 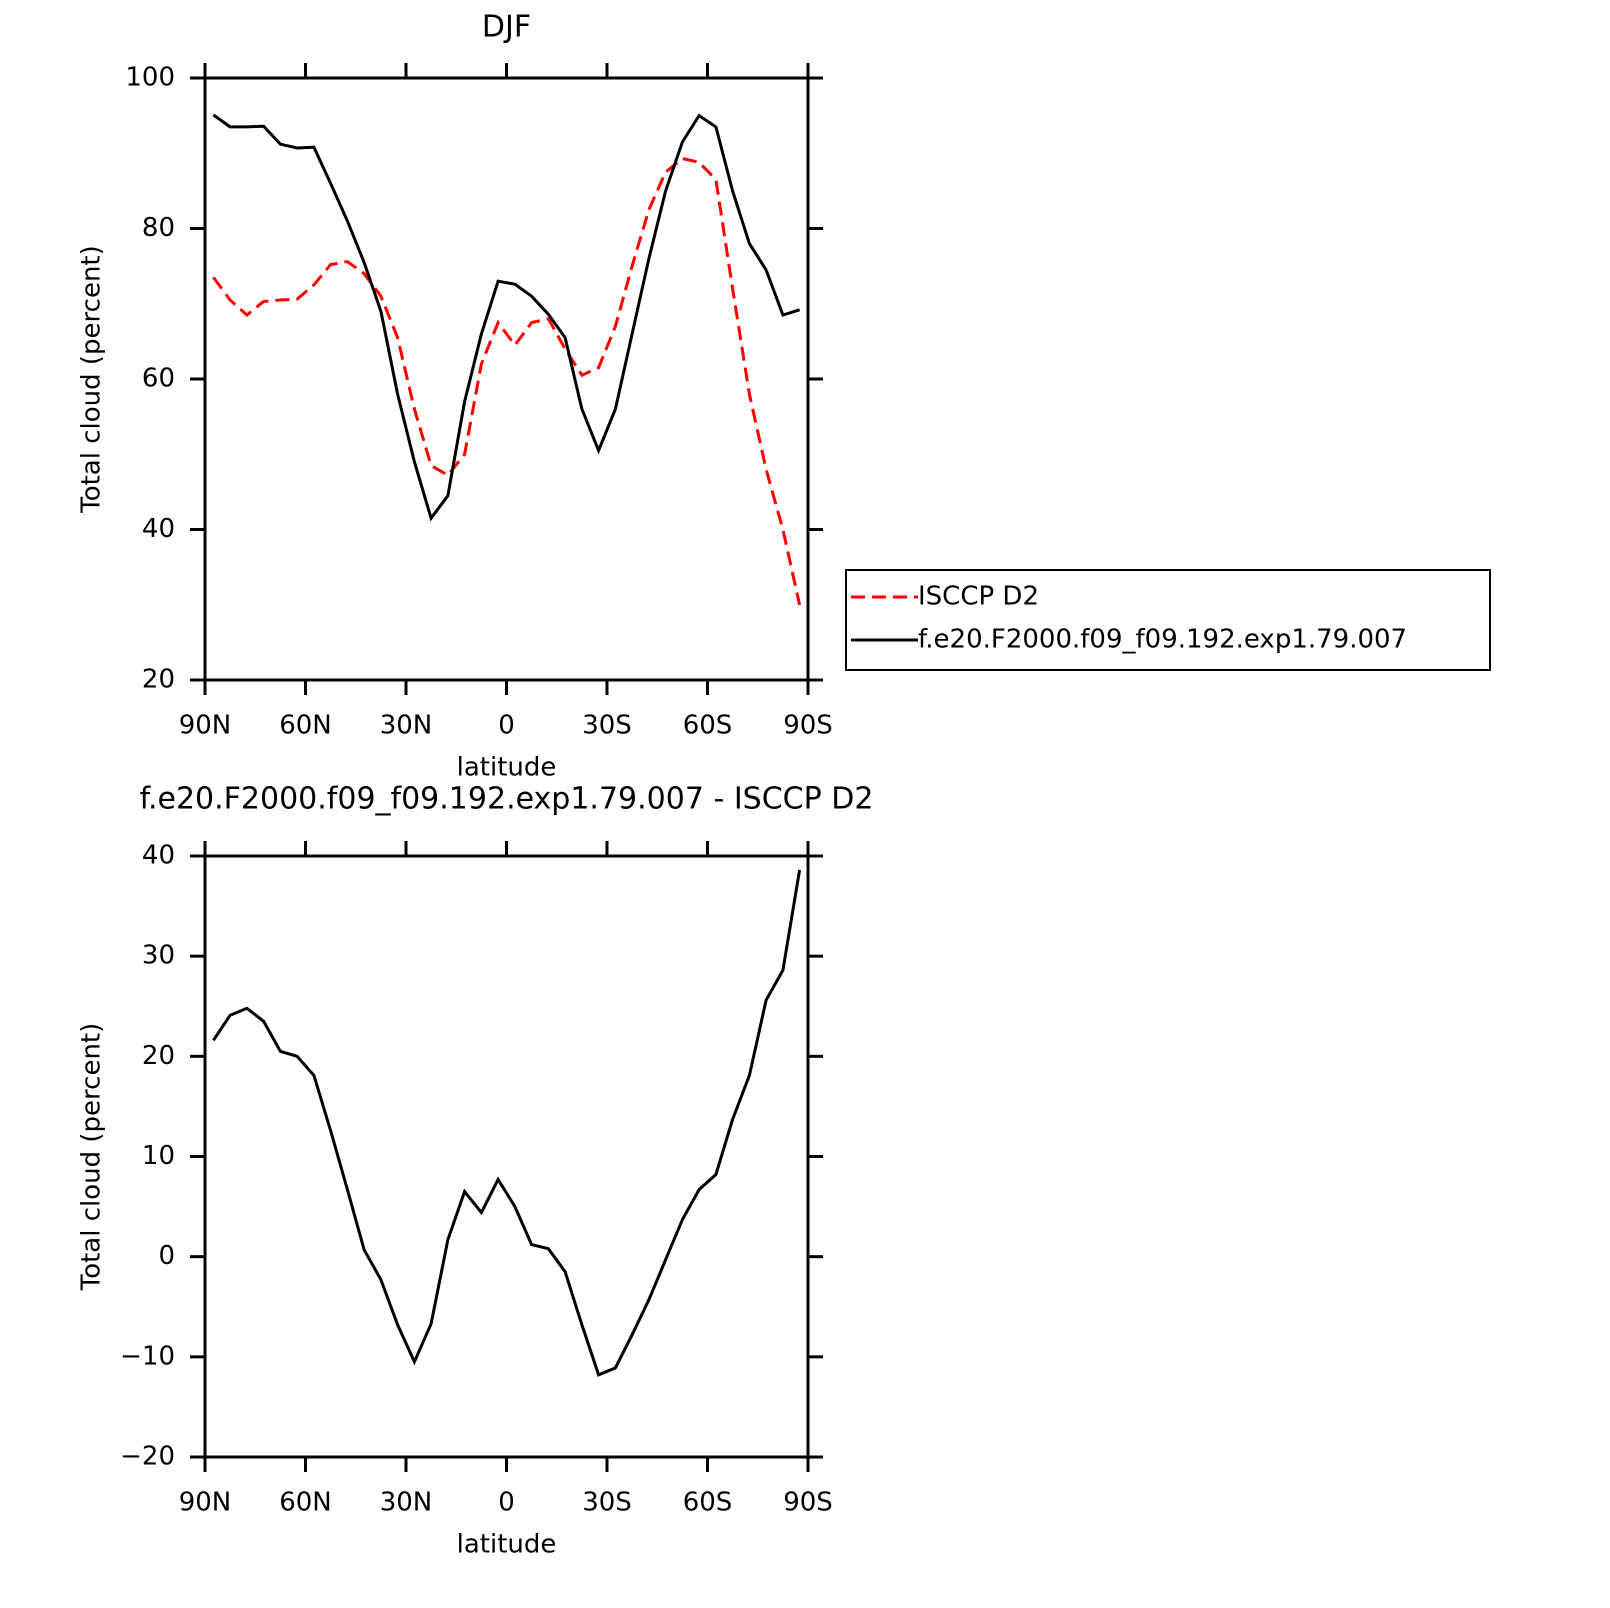 I want to click on y-tick-label: 60, so click(x=158, y=379).